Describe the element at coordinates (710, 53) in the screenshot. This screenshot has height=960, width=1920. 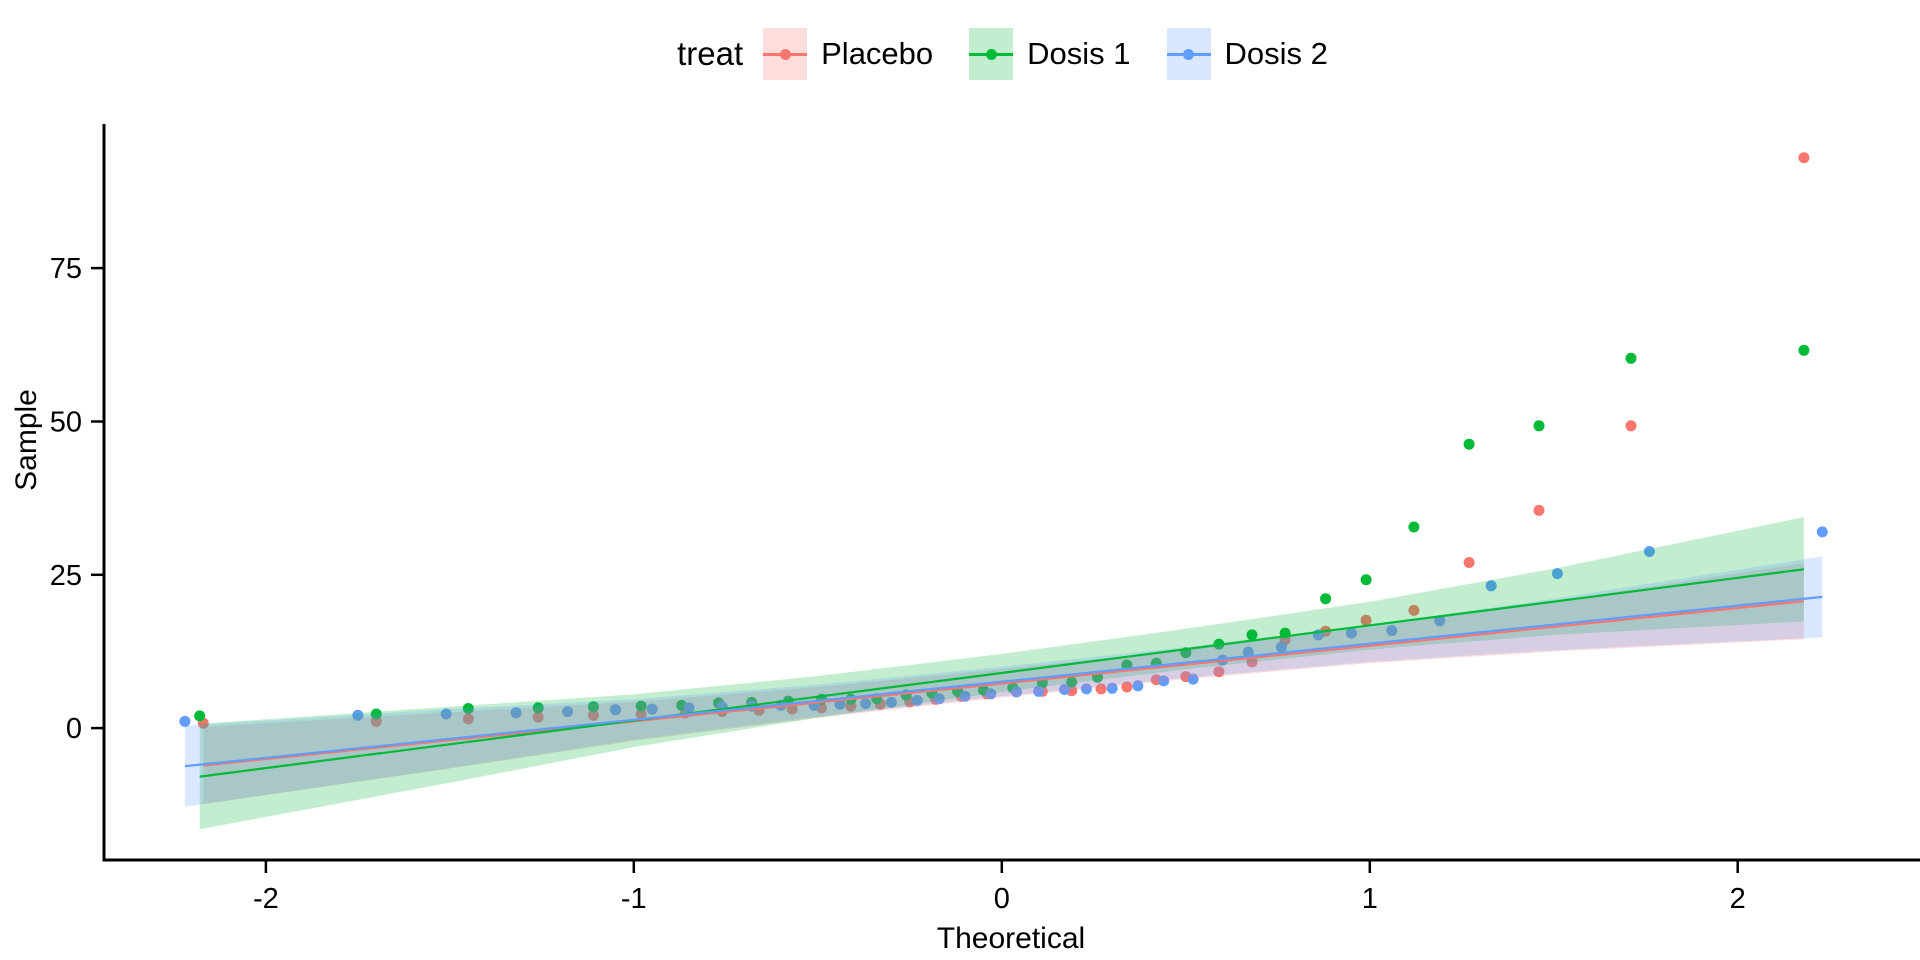
I see `legend-title: treat` at that location.